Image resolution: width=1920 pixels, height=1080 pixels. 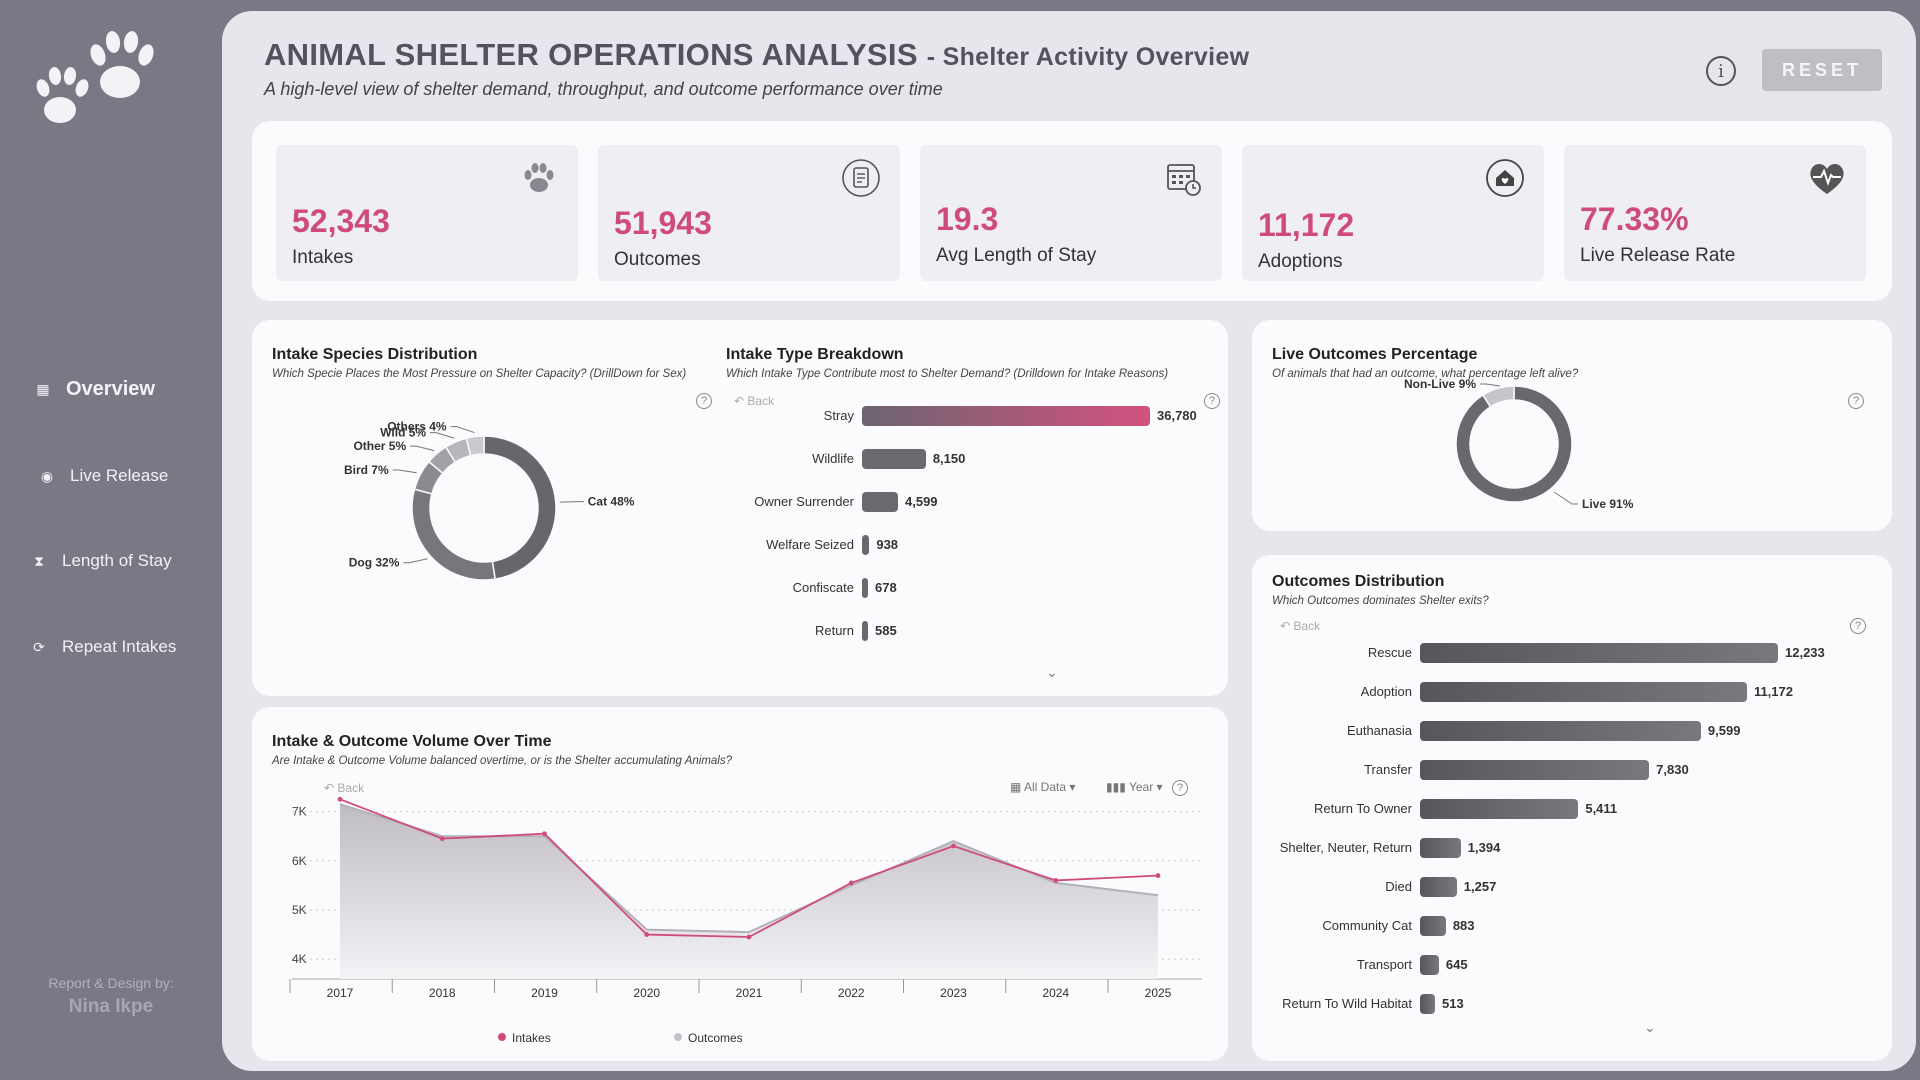 I want to click on volume-back-button: ↶ Back, so click(x=344, y=788).